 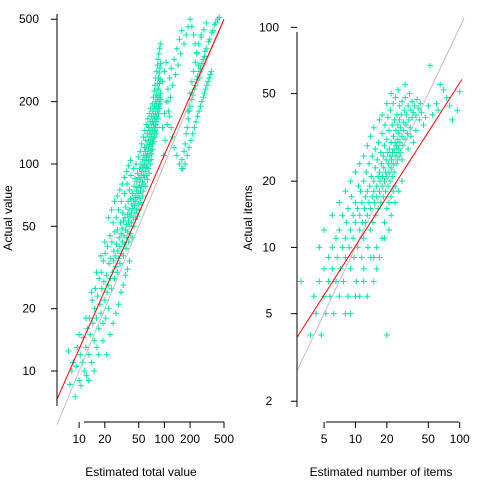 I want to click on right-x-tick-label: 10, so click(x=356, y=439).